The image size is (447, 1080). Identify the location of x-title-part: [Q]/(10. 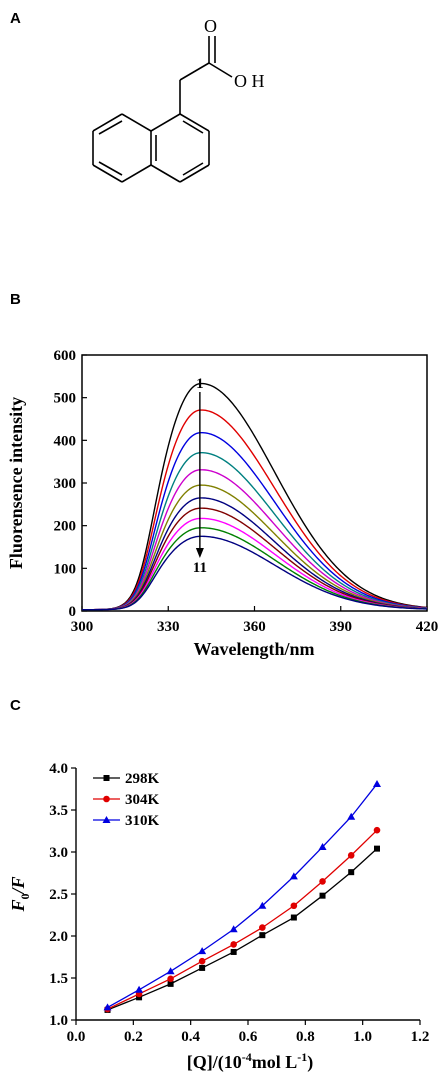
(214, 1062).